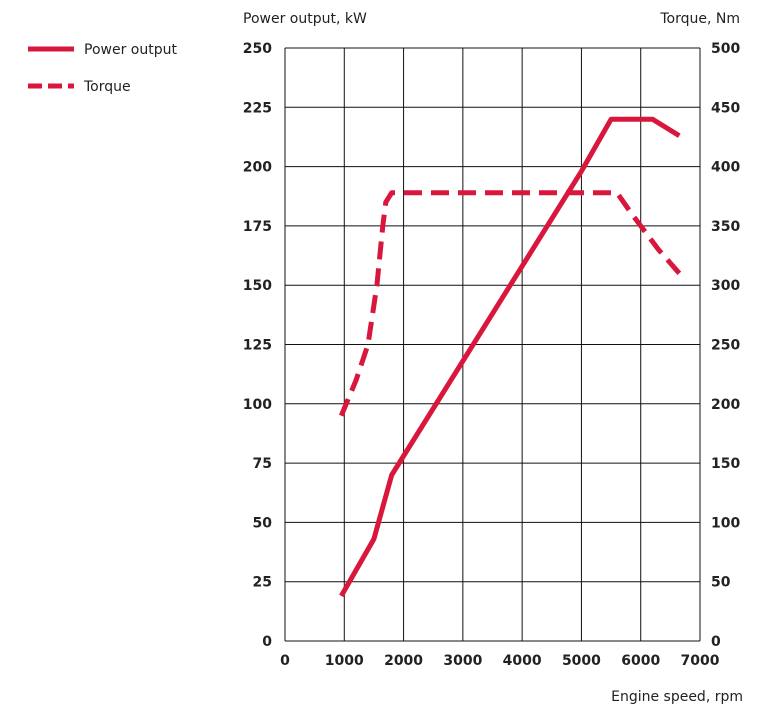  Describe the element at coordinates (510, 303) in the screenshot. I see `torque-line` at that location.